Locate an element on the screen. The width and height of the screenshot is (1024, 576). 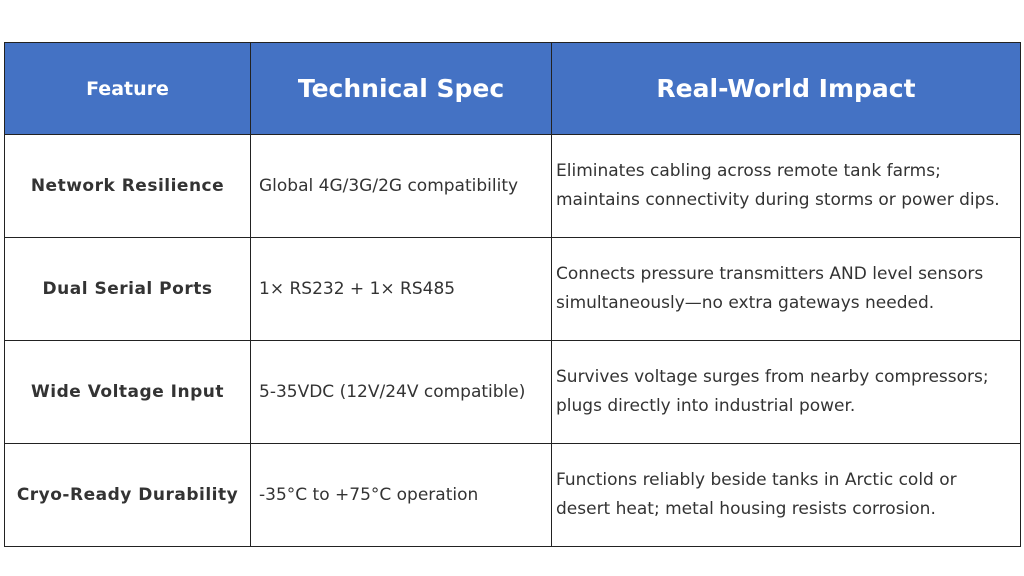
cell: 5-35VDC (12V/24V compatible) is located at coordinates (401, 392).